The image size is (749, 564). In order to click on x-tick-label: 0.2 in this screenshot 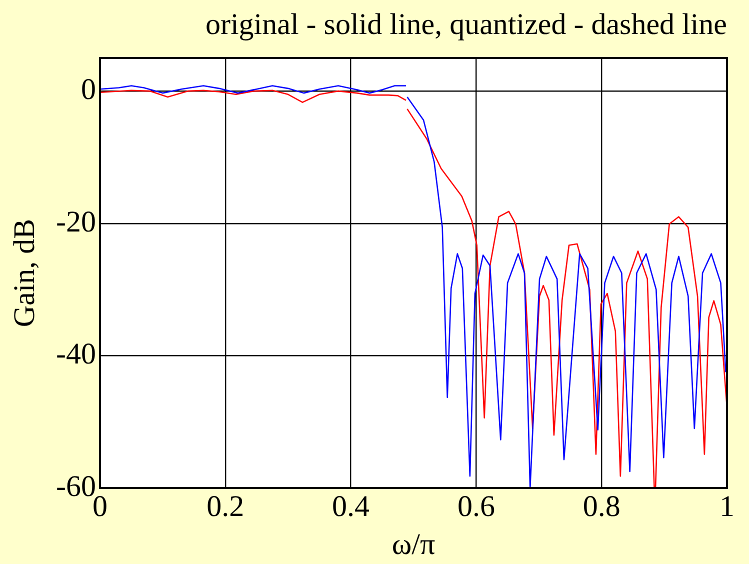, I will do `click(225, 506)`.